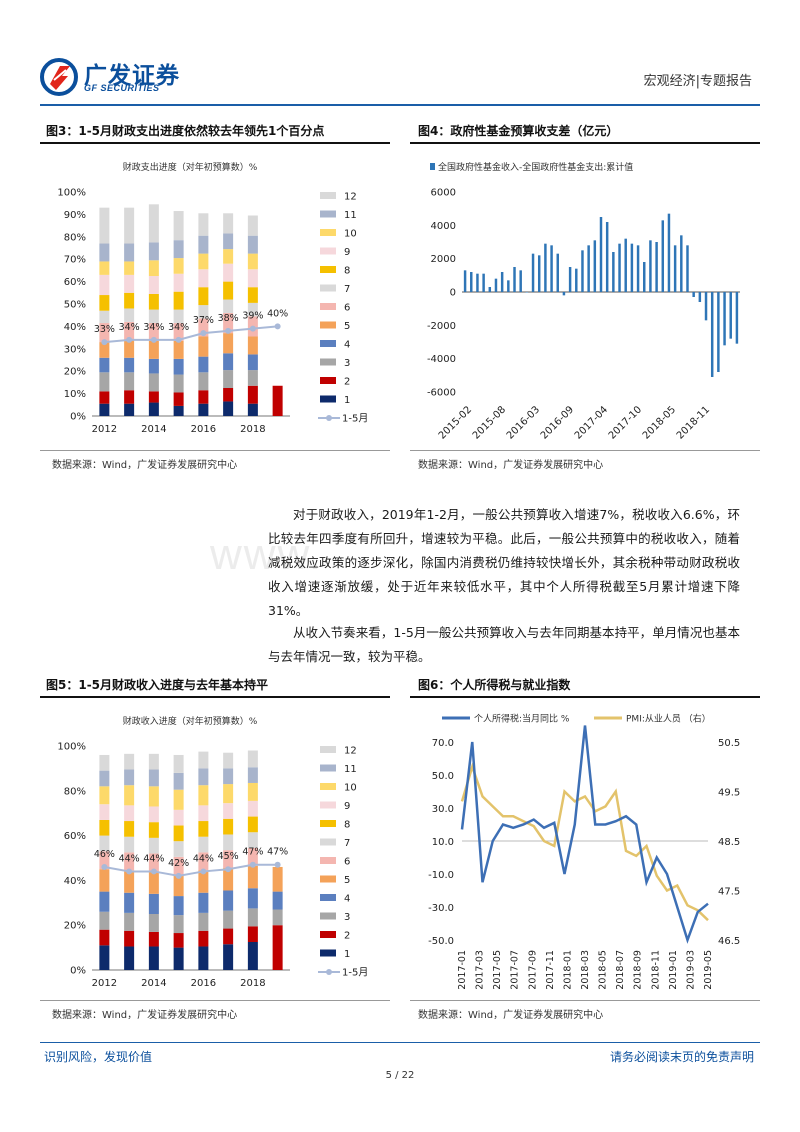 Image resolution: width=800 pixels, height=1132 pixels. I want to click on fig6-xtick: 2018-01, so click(567, 970).